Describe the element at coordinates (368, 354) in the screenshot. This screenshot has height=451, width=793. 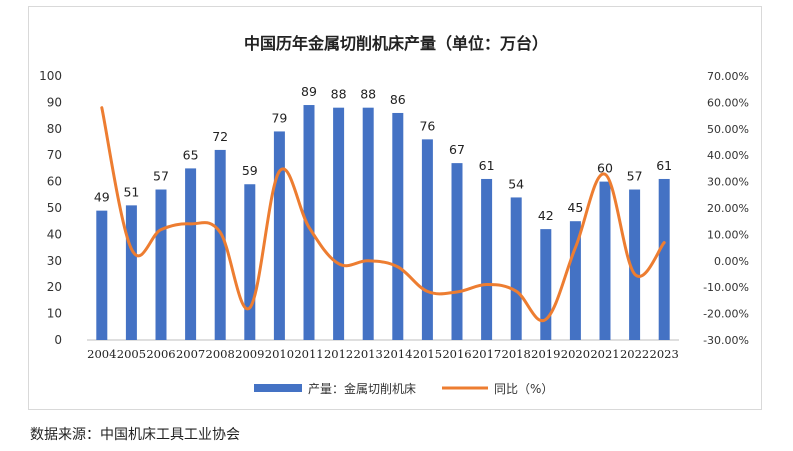
I see `x-tick-label: 2013` at that location.